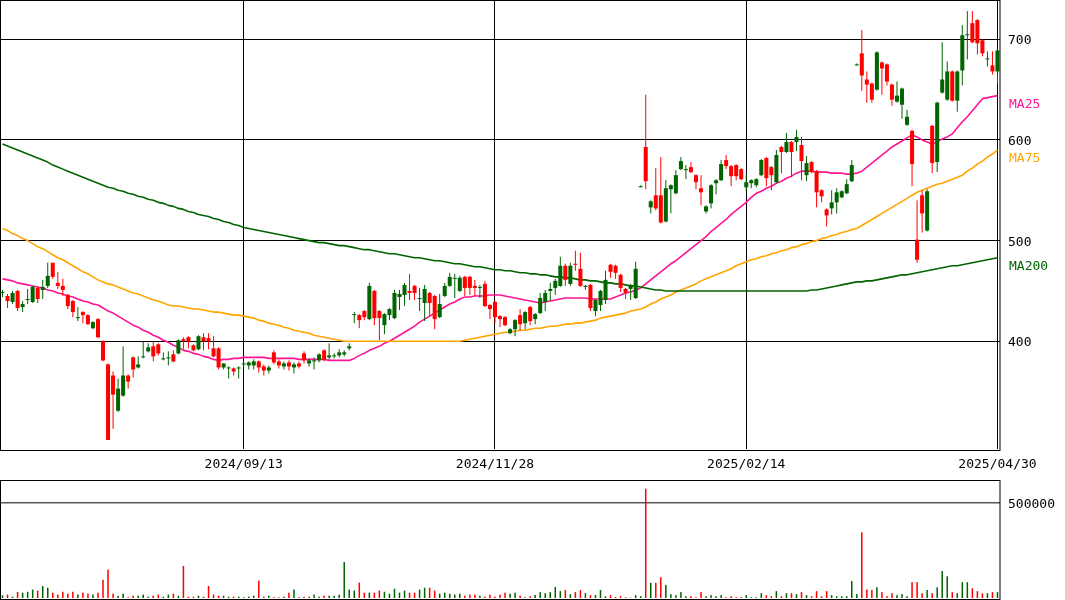  Describe the element at coordinates (1031, 503) in the screenshot. I see `text: 500000` at that location.